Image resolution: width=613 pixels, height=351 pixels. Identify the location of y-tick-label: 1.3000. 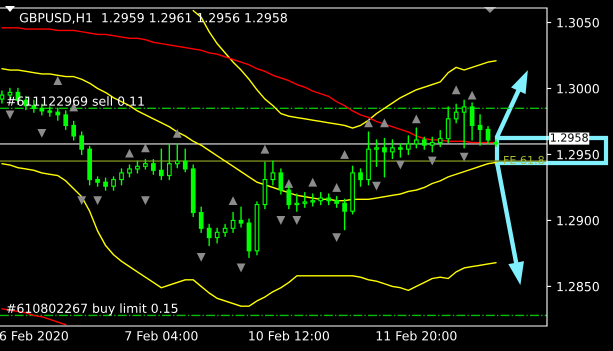
(578, 89).